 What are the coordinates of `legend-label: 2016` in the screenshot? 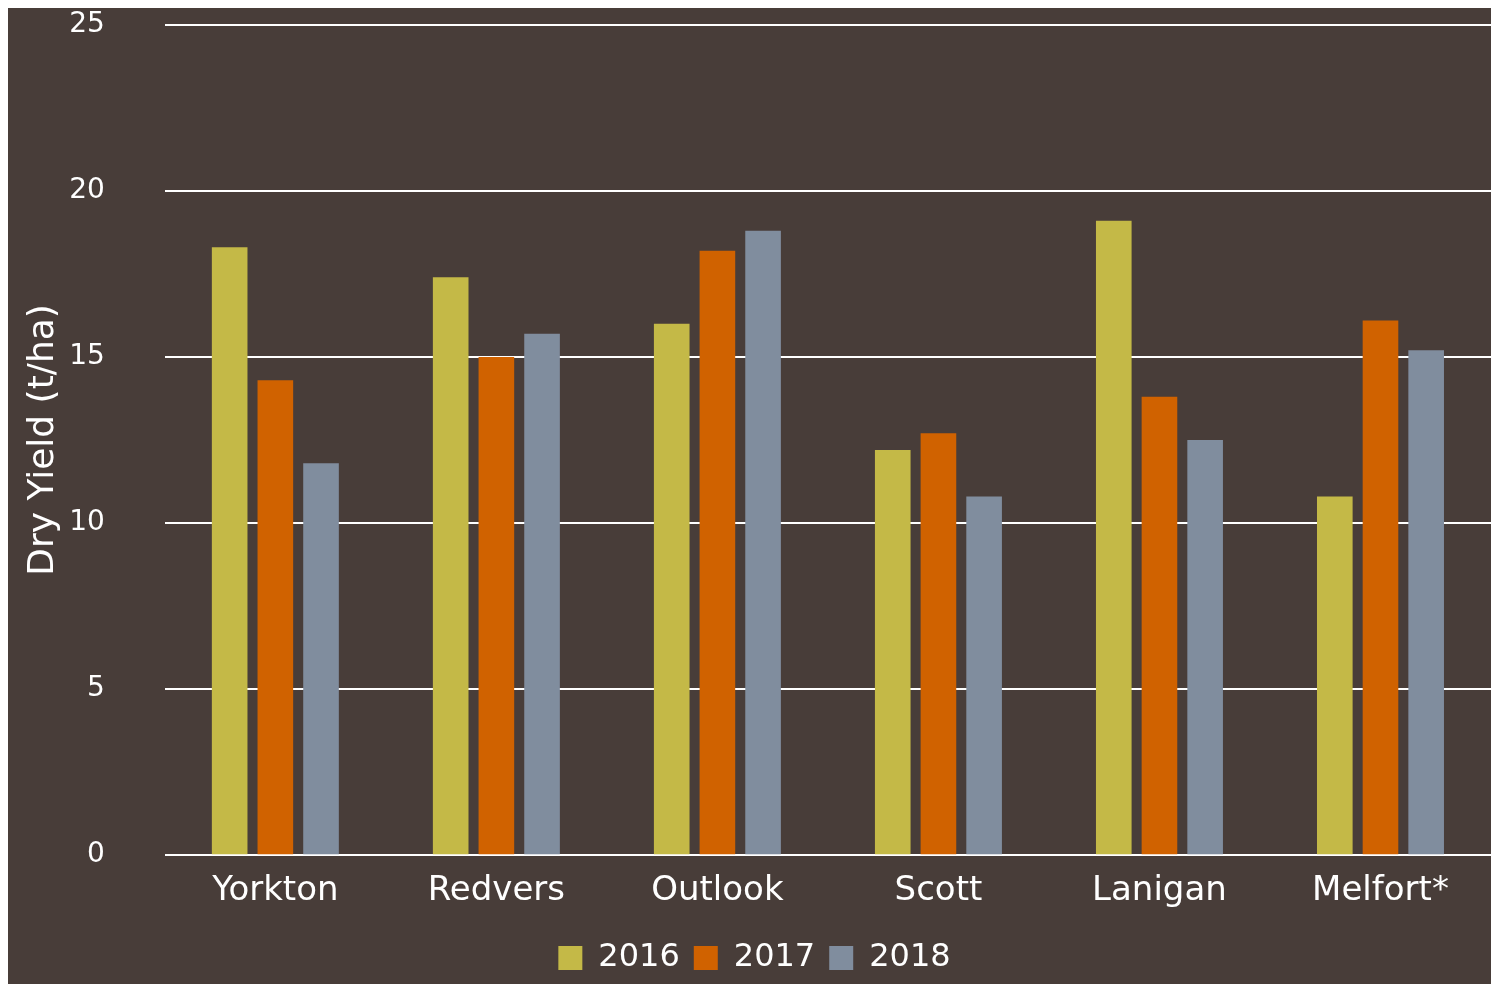 It's located at (639, 955).